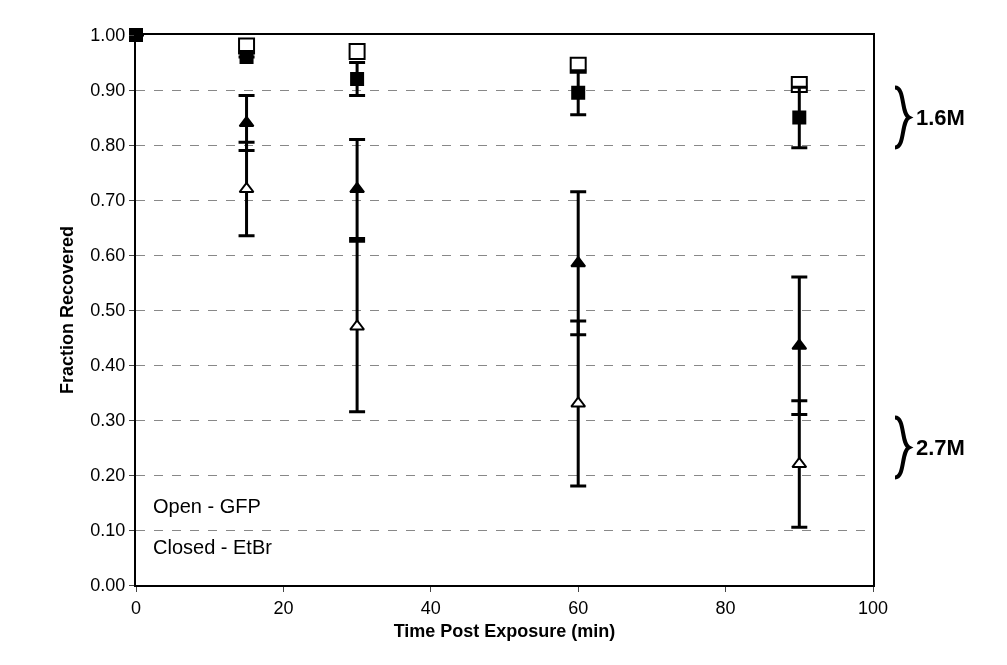  Describe the element at coordinates (873, 607) in the screenshot. I see `x-tick-label: 100` at that location.